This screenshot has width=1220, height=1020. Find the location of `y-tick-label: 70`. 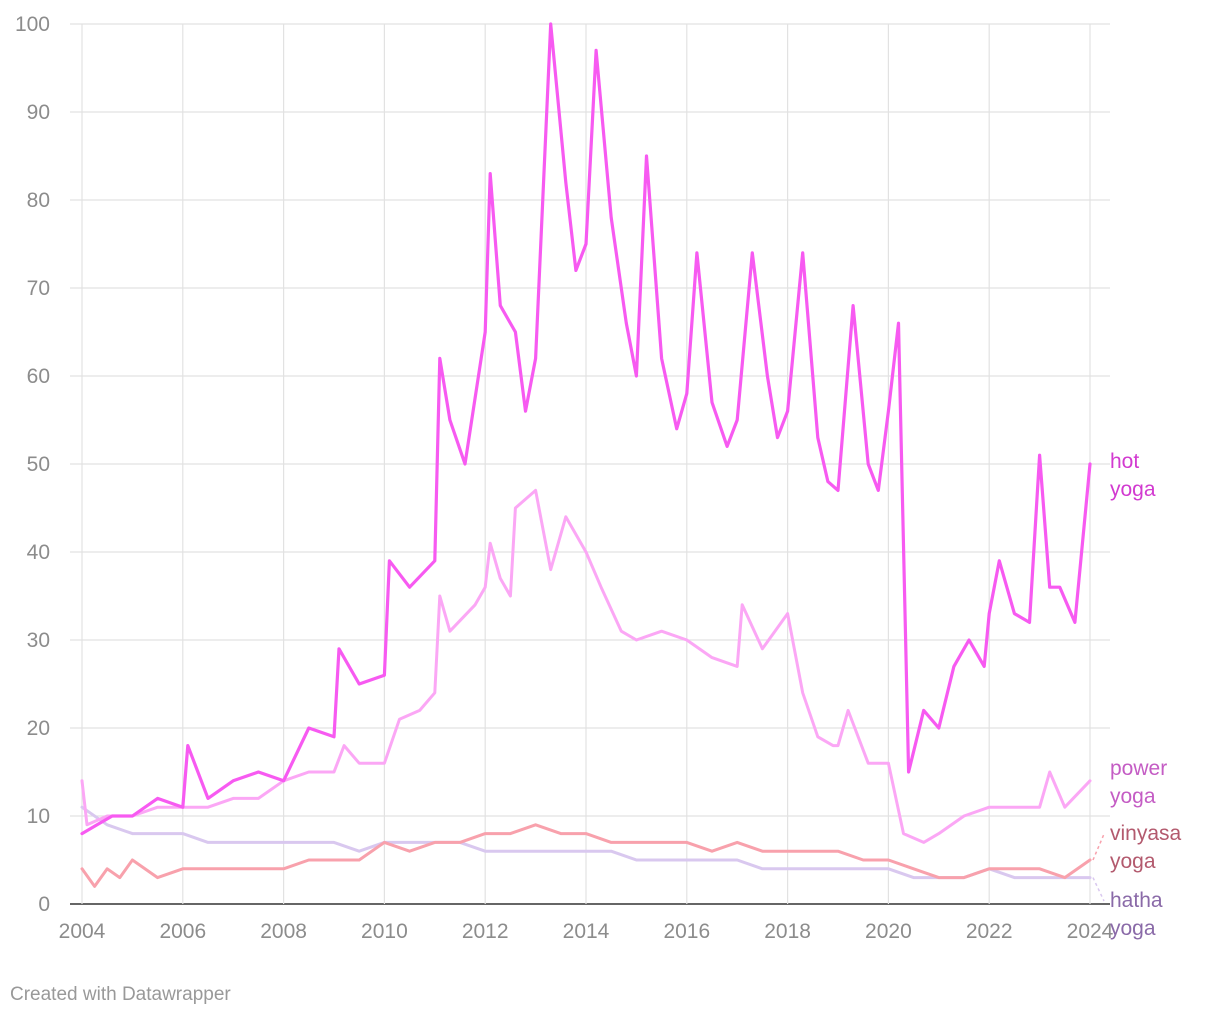

y-tick-label: 70 is located at coordinates (38, 288).